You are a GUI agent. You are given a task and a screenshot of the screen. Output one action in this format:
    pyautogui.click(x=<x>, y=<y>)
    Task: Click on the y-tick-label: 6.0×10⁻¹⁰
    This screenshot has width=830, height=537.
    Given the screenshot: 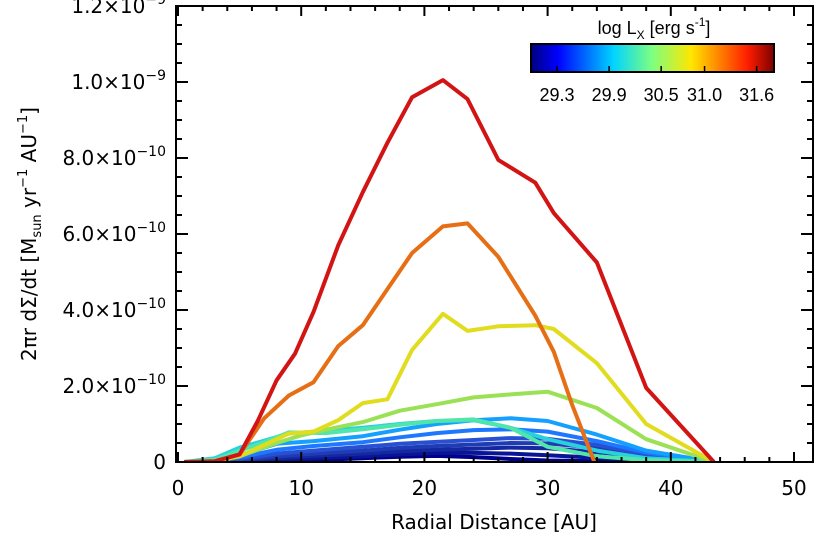 What is the action you would take?
    pyautogui.click(x=114, y=233)
    